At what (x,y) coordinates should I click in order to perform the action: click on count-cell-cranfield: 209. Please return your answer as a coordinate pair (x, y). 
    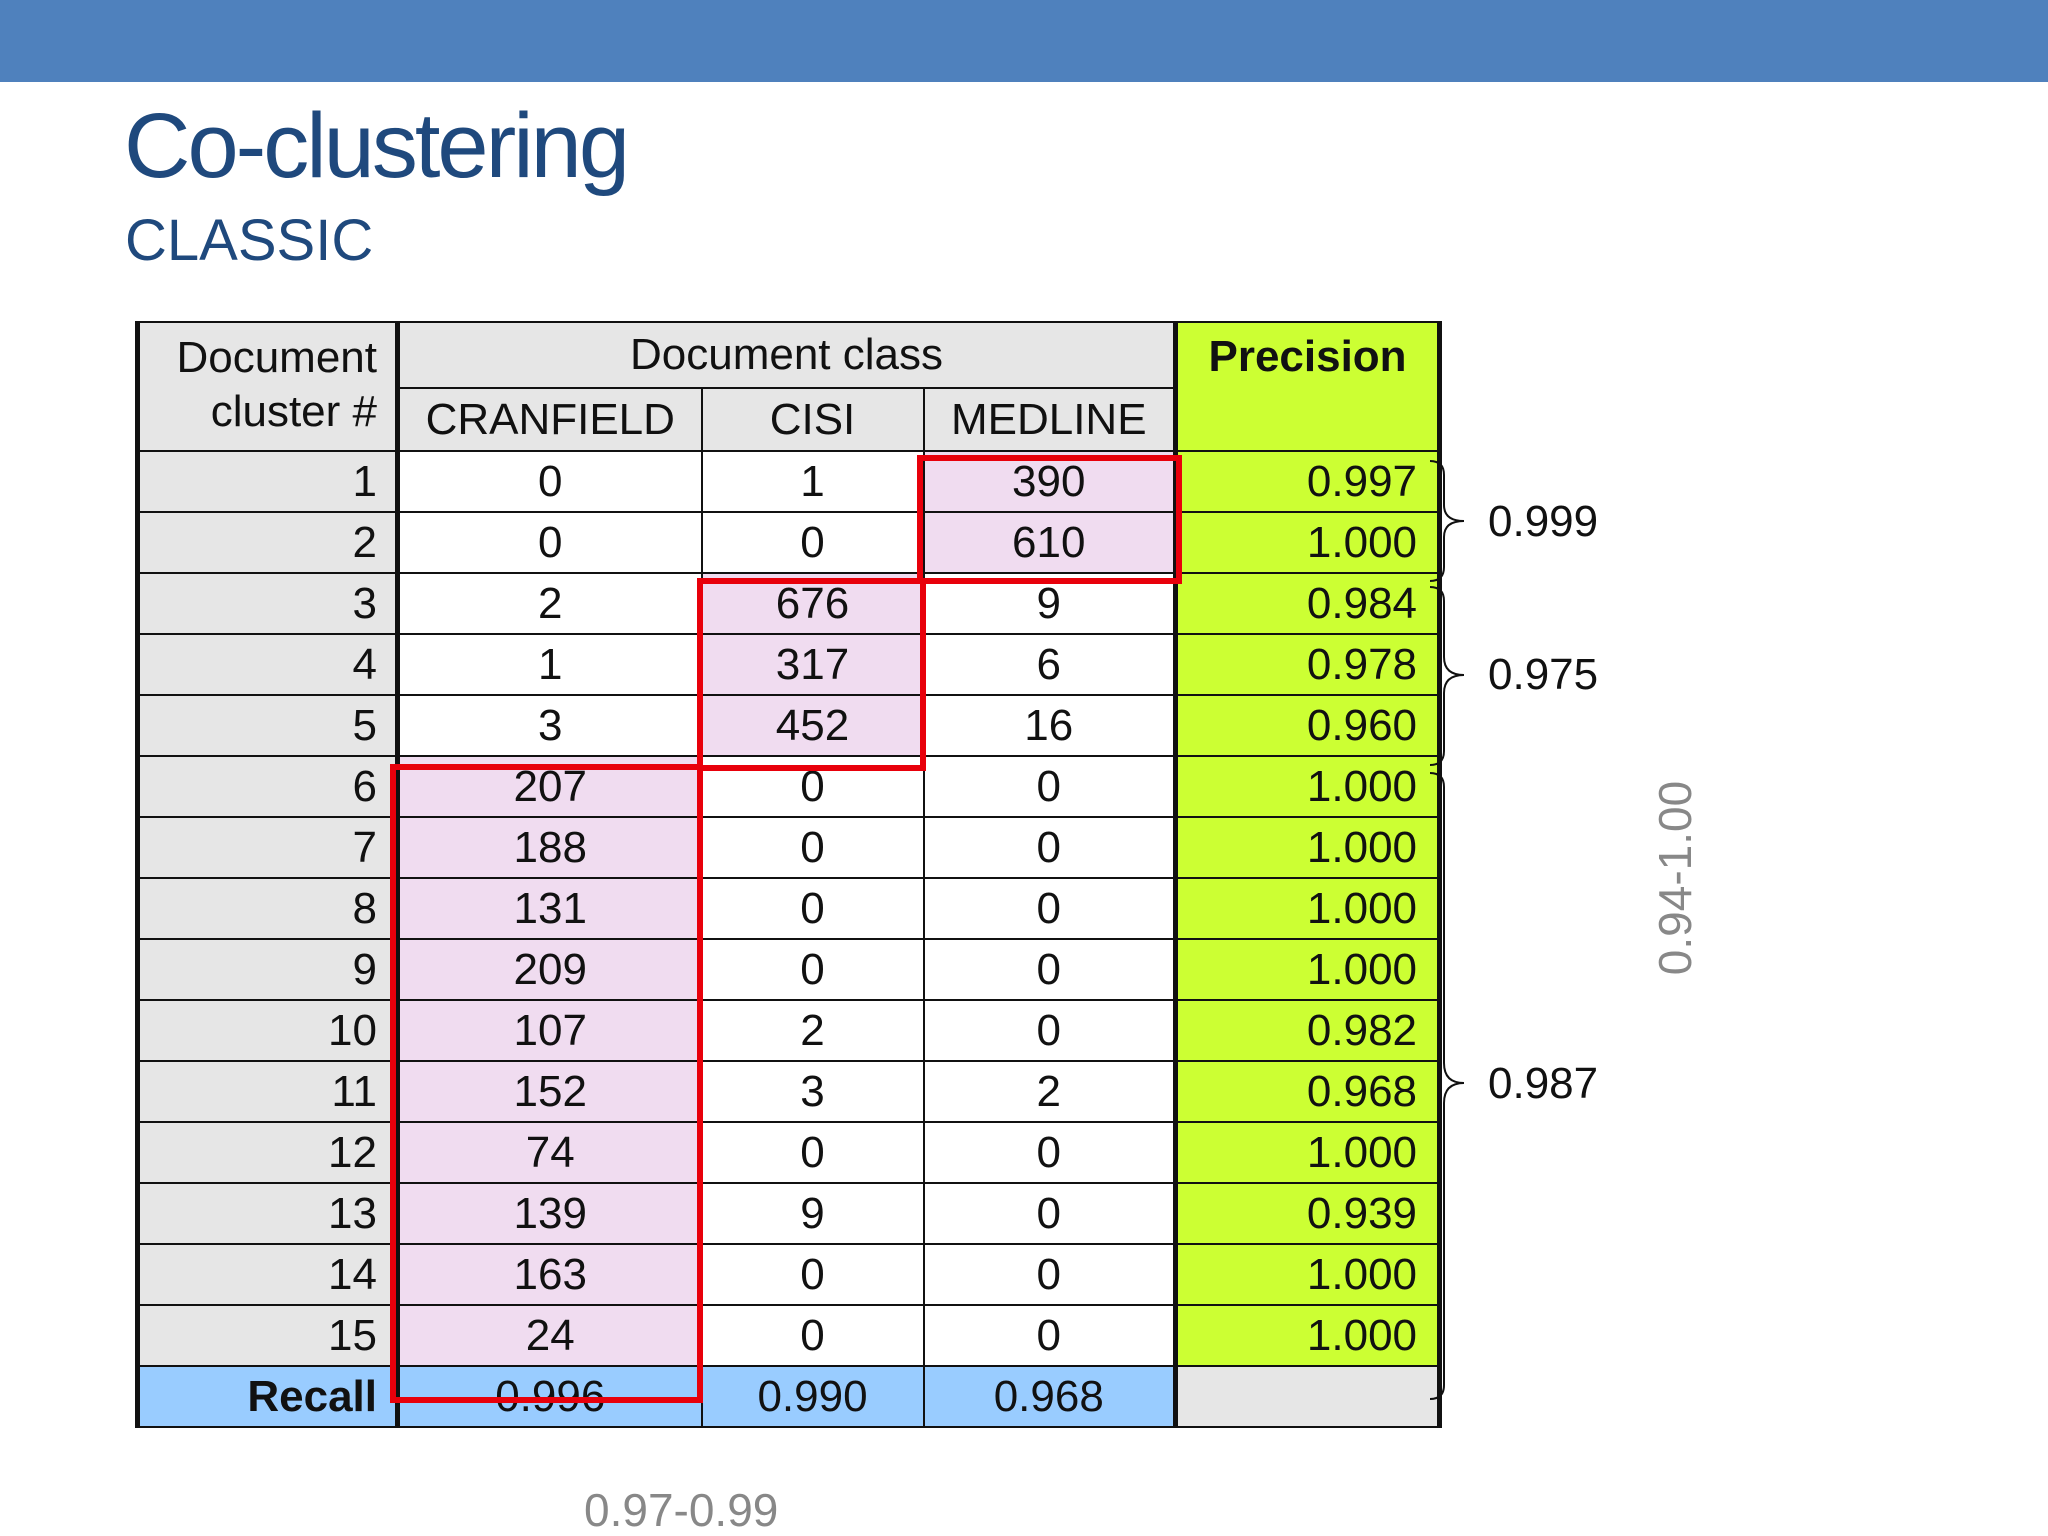
    Looking at the image, I should click on (549, 969).